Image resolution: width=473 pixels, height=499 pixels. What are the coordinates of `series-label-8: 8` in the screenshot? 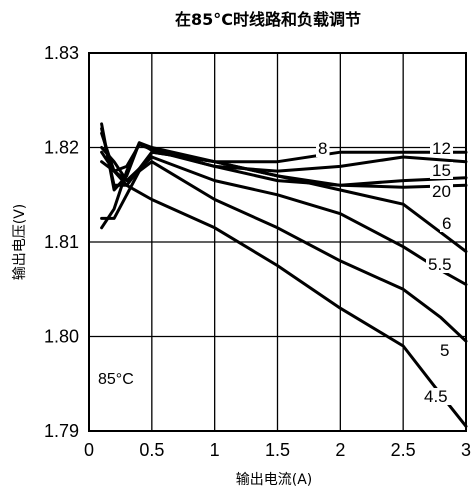 It's located at (322, 148).